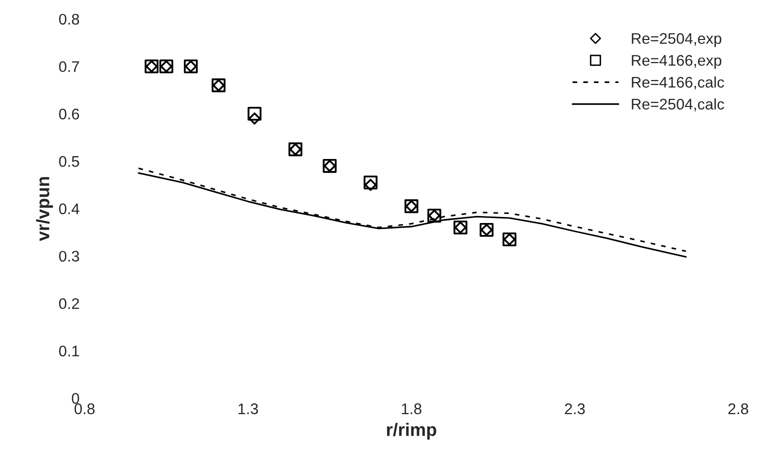 This screenshot has width=769, height=474. Describe the element at coordinates (677, 40) in the screenshot. I see `legend-label: Re=2504,exp` at that location.